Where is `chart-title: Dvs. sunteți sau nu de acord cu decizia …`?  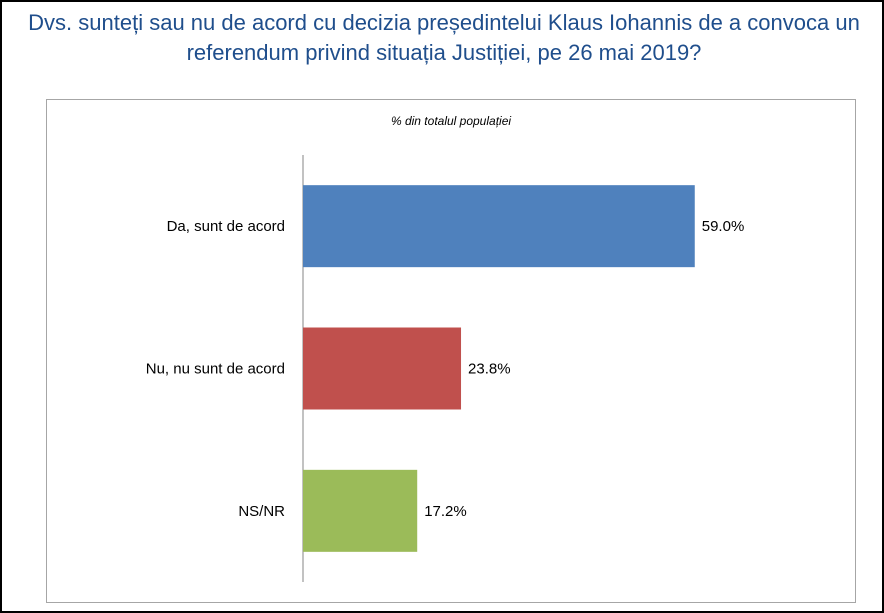 chart-title: Dvs. sunteți sau nu de acord cu decizia … is located at coordinates (444, 37).